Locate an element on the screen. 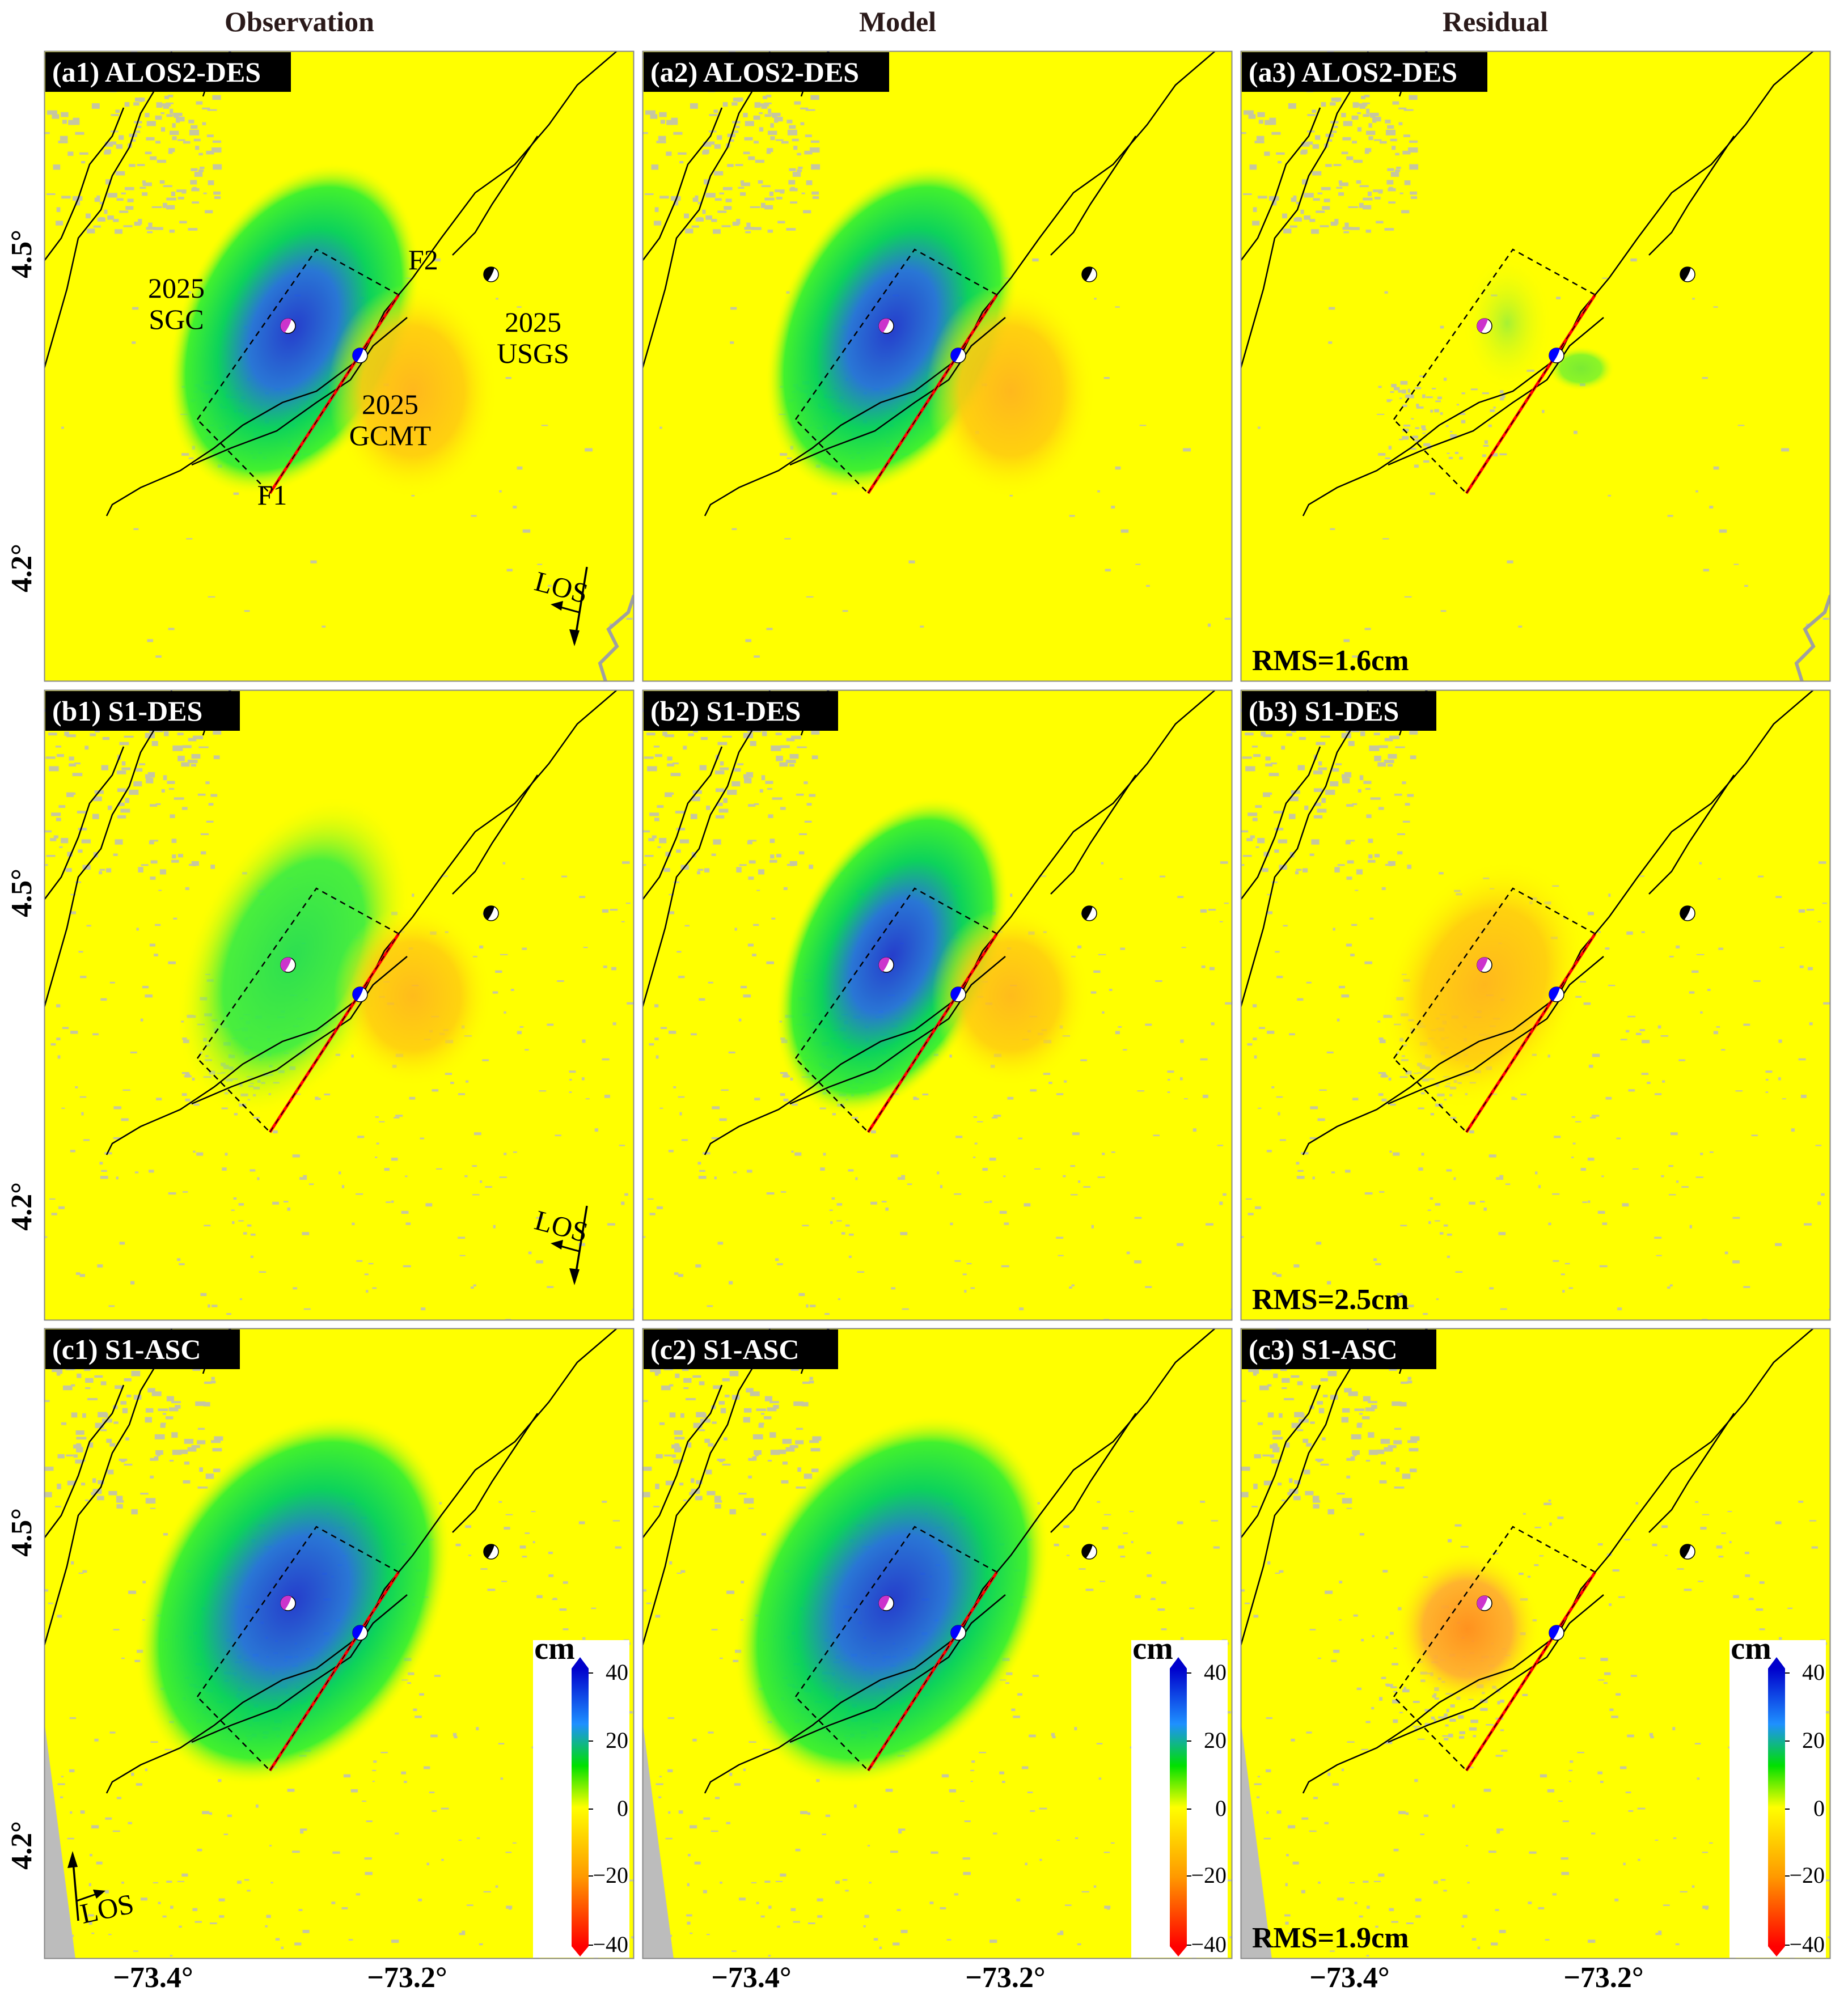 The image size is (1848, 1999). panel-label-a1: (a1) ALOS2-DES is located at coordinates (168, 72).